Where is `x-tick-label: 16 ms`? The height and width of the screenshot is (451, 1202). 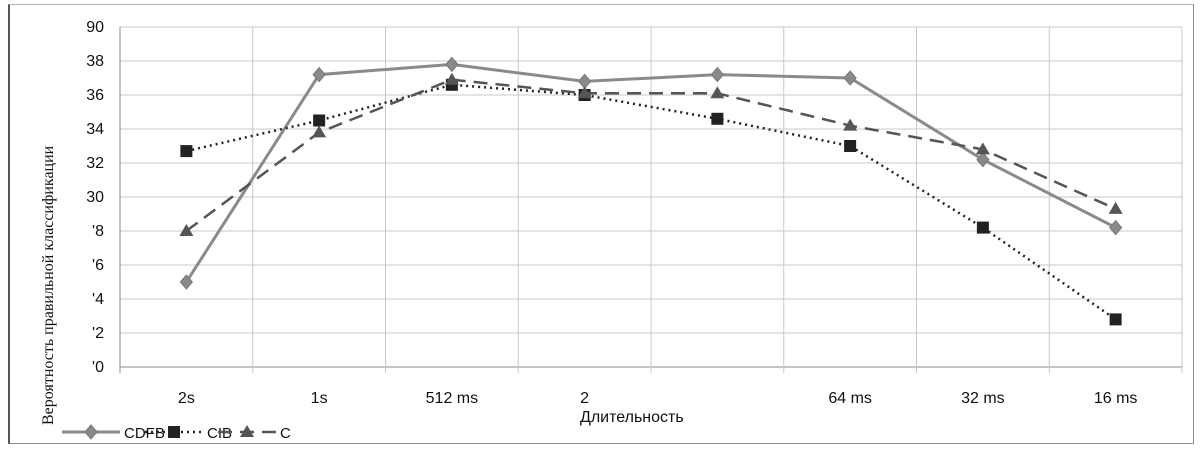
x-tick-label: 16 ms is located at coordinates (1116, 398).